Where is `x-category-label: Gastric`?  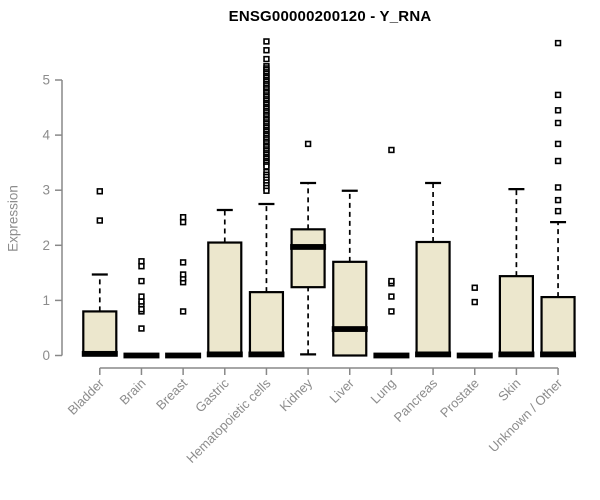 x-category-label: Gastric is located at coordinates (212, 395).